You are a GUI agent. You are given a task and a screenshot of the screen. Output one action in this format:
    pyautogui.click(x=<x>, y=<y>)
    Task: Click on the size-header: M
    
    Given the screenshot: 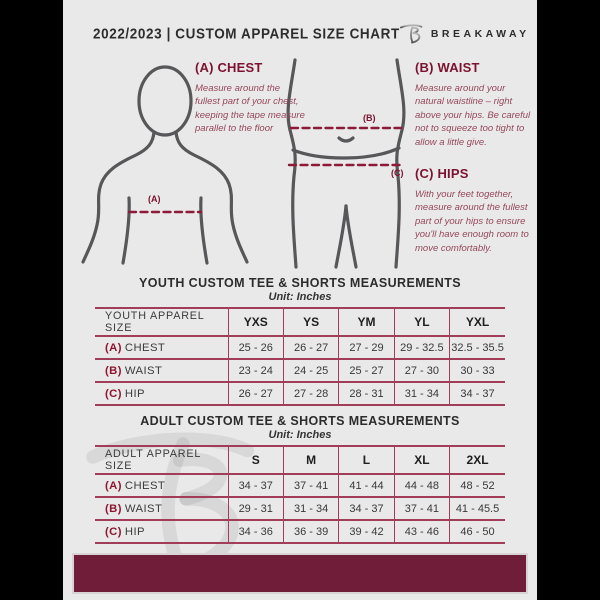 What is the action you would take?
    pyautogui.click(x=310, y=460)
    